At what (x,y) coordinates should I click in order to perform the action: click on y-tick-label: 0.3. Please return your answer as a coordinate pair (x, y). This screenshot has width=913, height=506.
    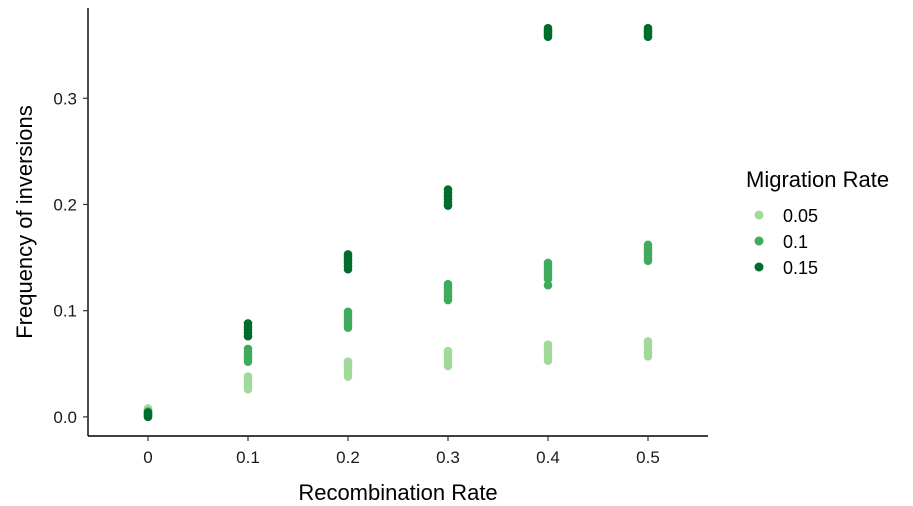
    Looking at the image, I should click on (65, 98).